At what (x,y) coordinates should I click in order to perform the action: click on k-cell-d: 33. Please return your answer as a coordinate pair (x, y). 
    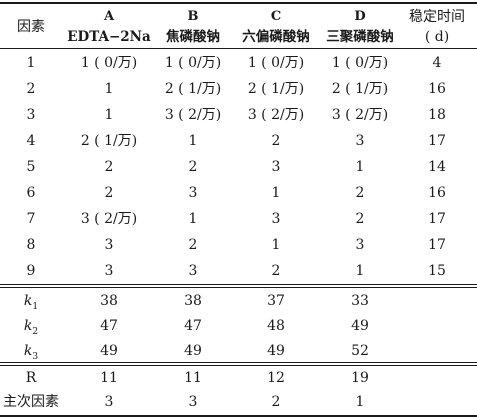
    Looking at the image, I should click on (360, 301).